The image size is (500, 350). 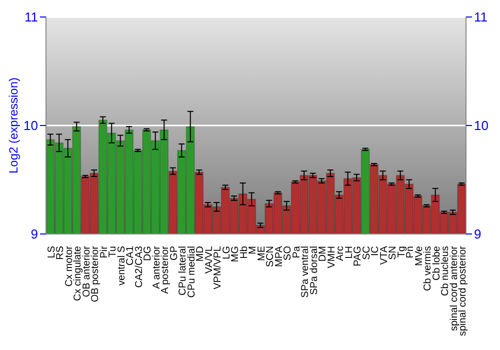 I want to click on x-tick-label: SO, so click(x=288, y=253).